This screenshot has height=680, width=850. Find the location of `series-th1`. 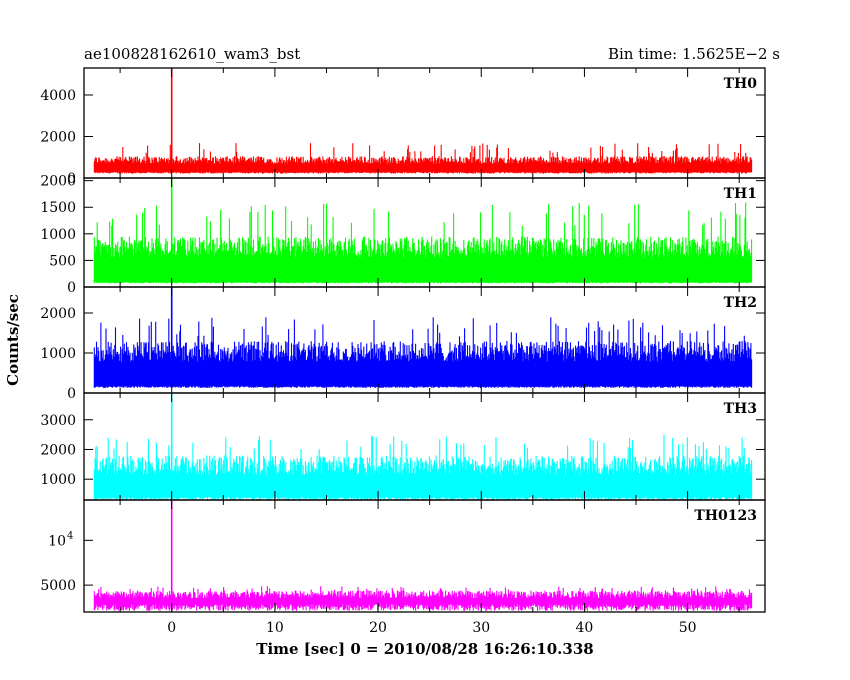

series-th1 is located at coordinates (423, 243).